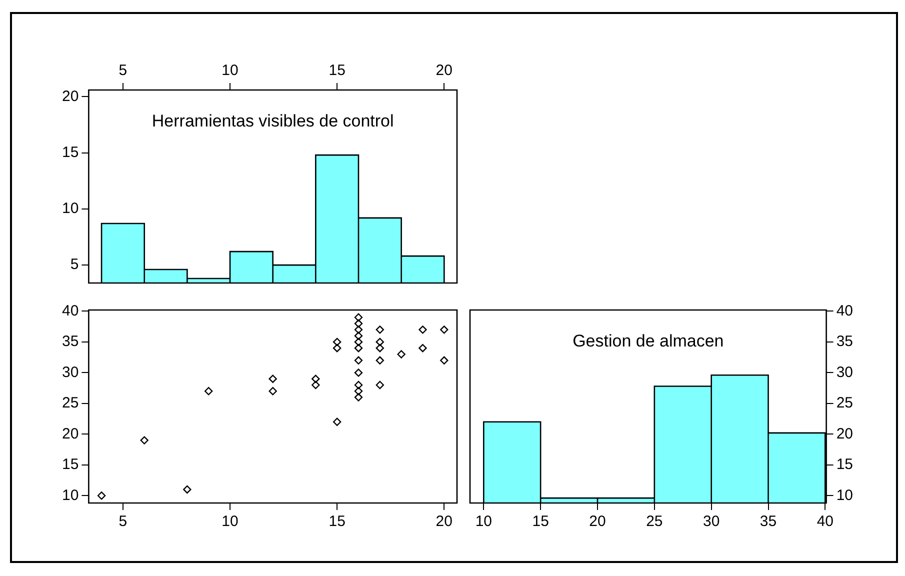  What do you see at coordinates (654, 521) in the screenshot?
I see `x-tick-label: 25` at bounding box center [654, 521].